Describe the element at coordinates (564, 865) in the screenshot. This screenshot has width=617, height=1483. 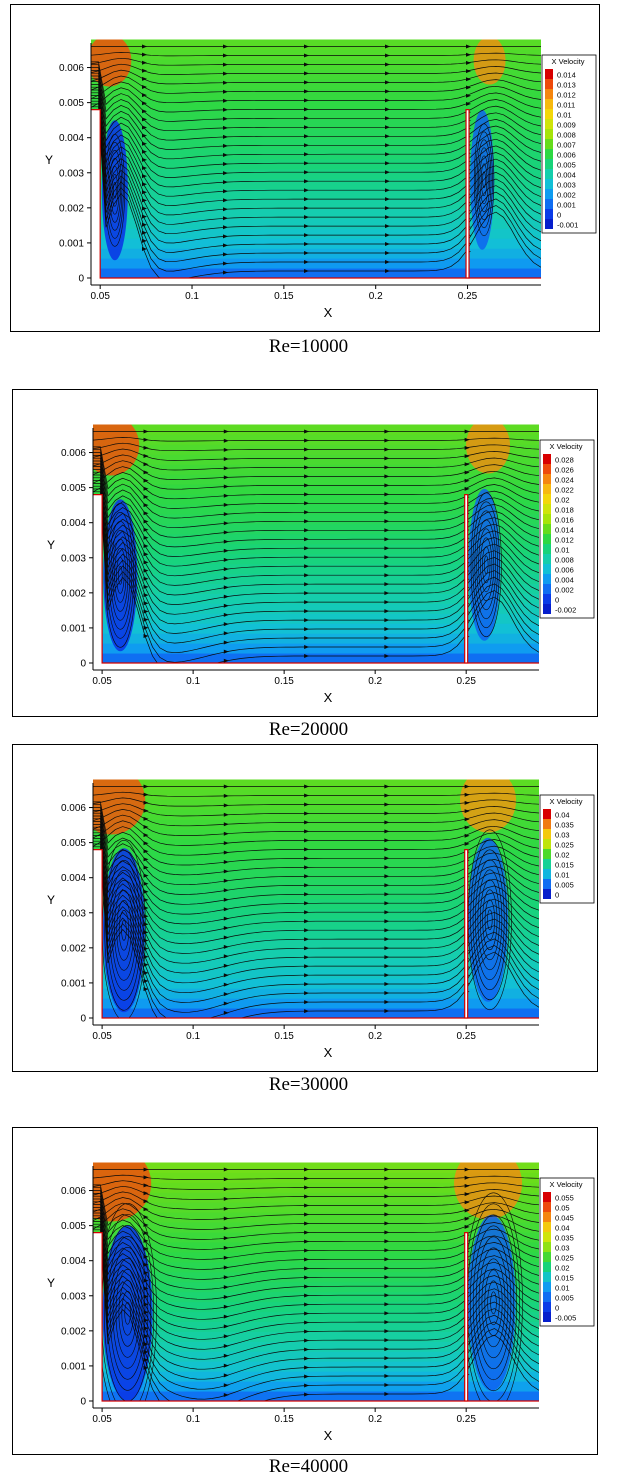
I see `legend-label: 0.015` at that location.